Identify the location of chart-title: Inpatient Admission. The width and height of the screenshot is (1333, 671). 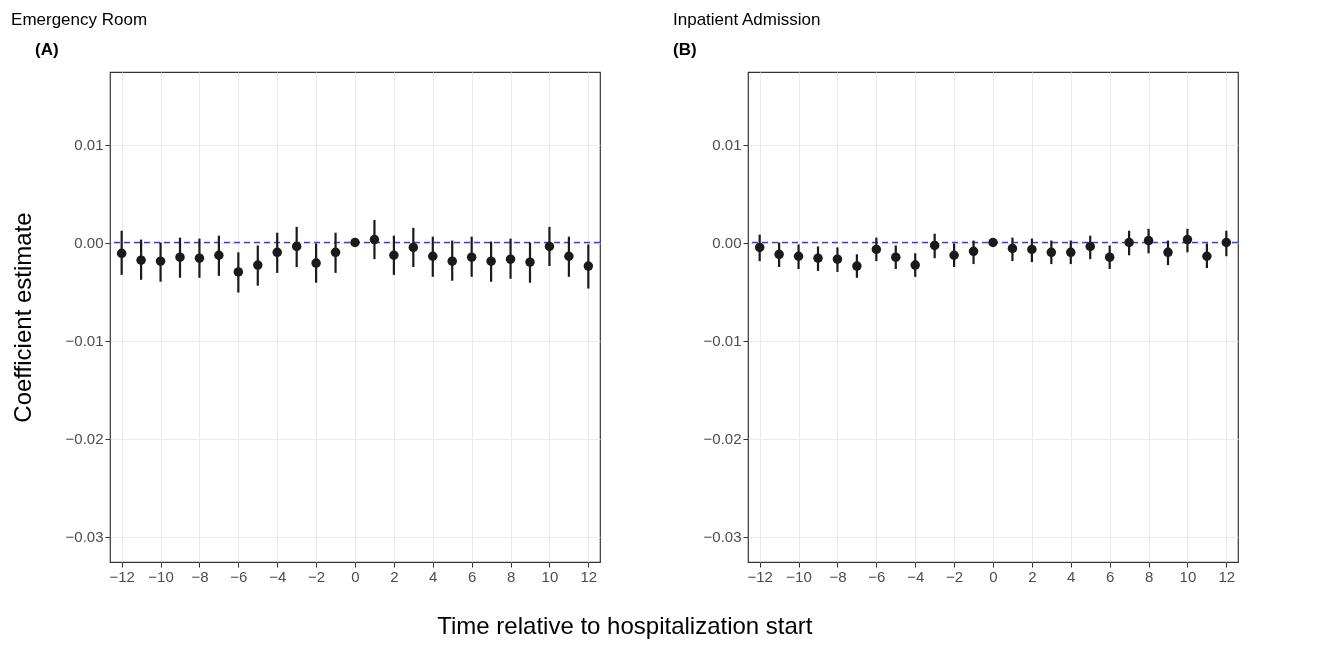
(747, 19).